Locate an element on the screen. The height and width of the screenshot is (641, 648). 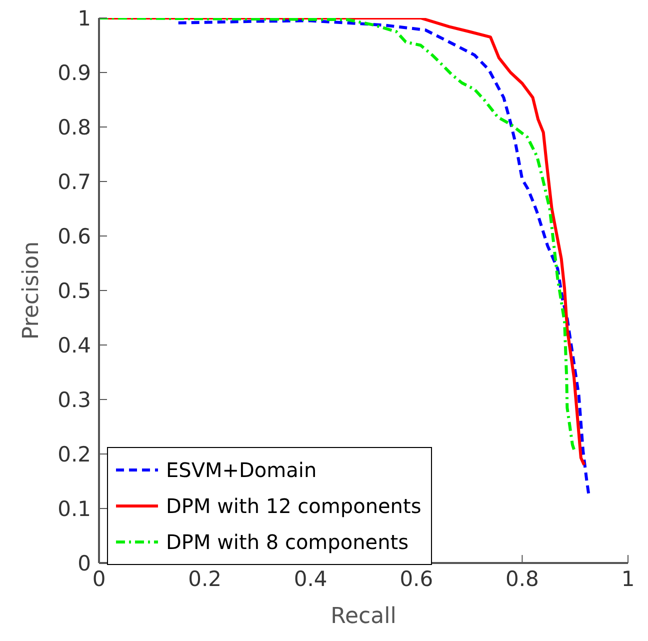
y-axis-title: Precision is located at coordinates (31, 290).